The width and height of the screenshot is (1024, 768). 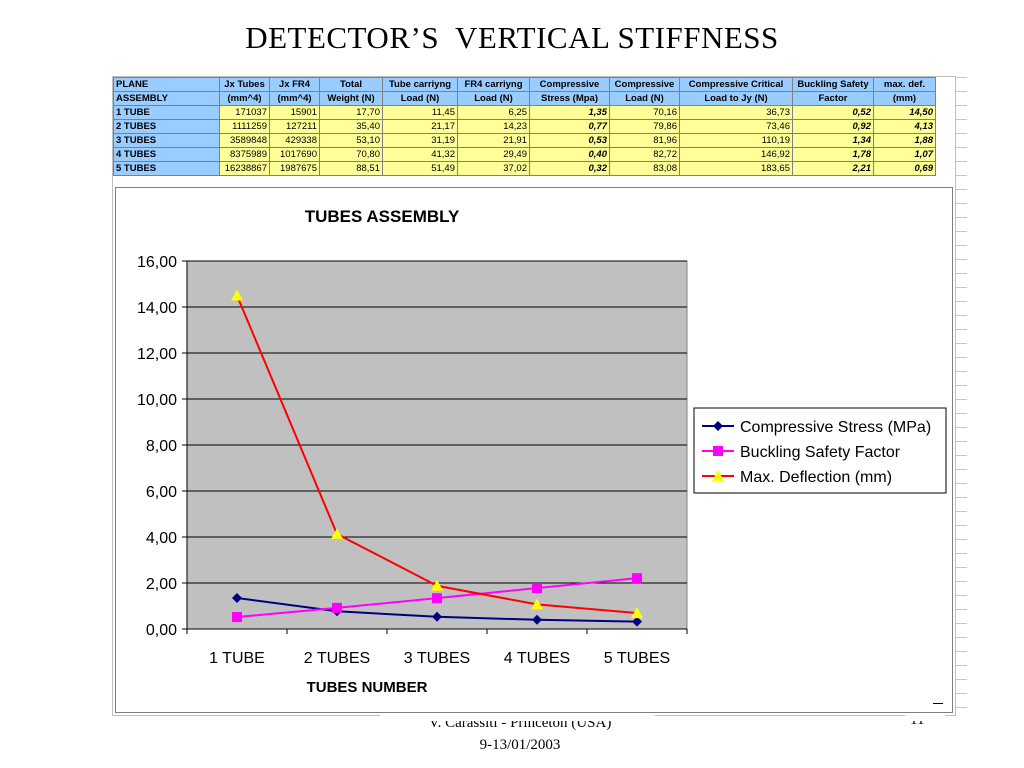 I want to click on table-cell: 41,32, so click(x=420, y=154).